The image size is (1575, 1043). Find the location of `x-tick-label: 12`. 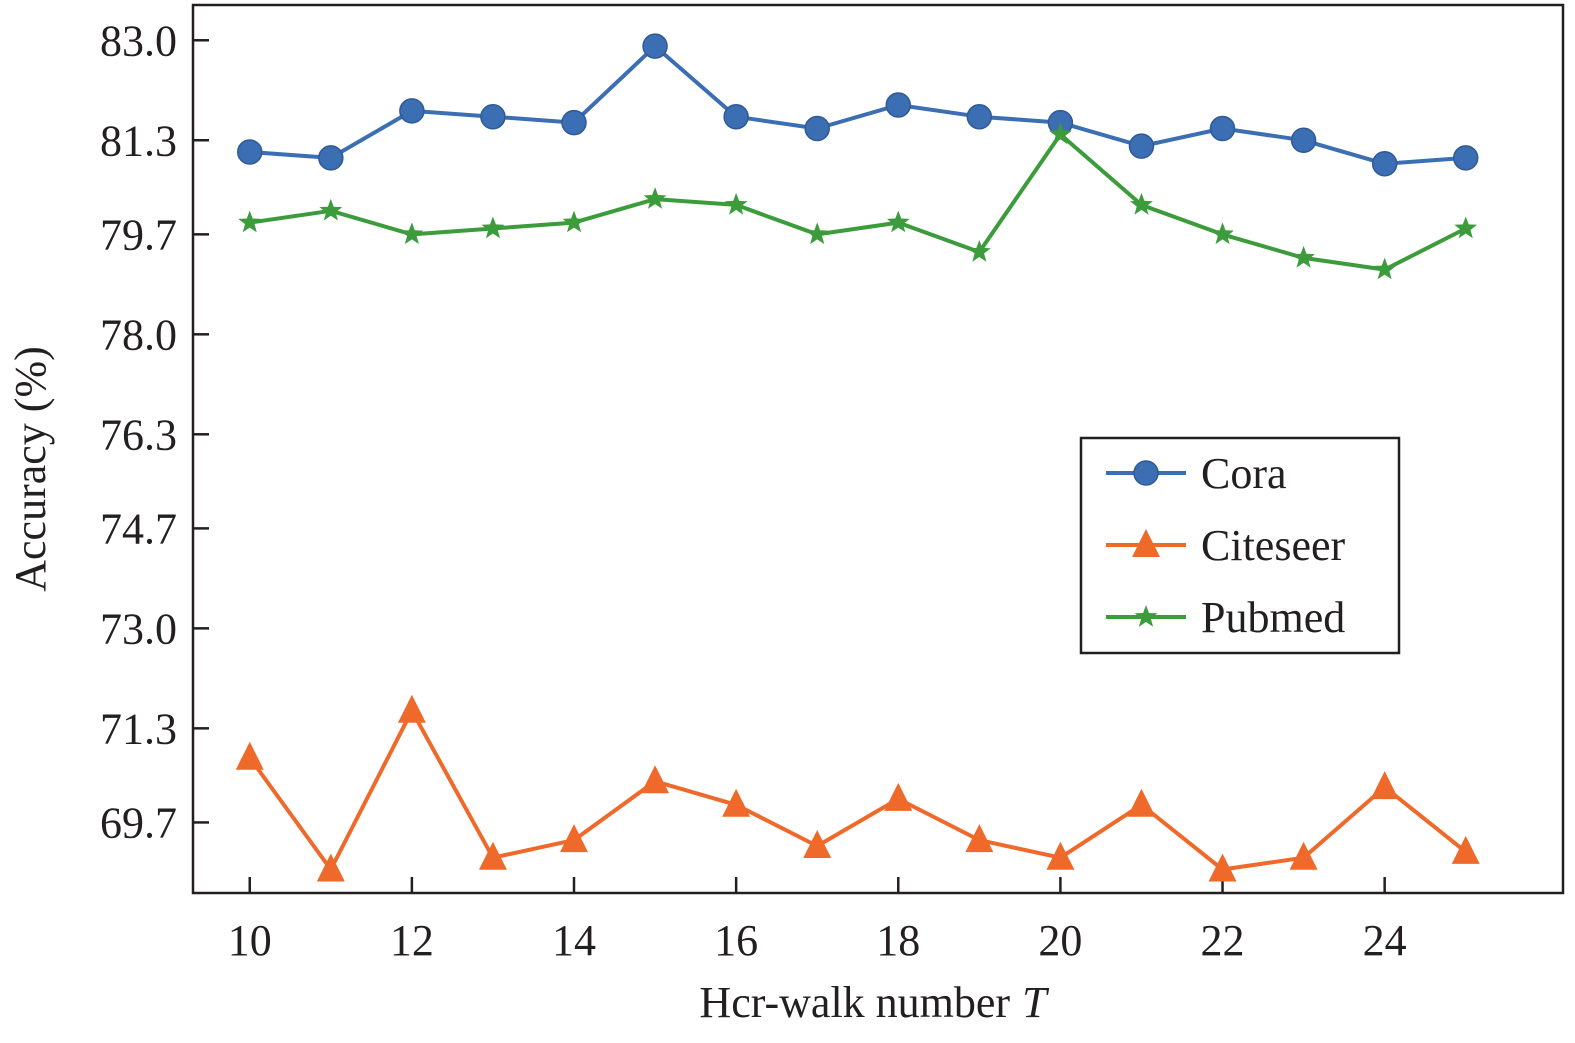

x-tick-label: 12 is located at coordinates (412, 940).